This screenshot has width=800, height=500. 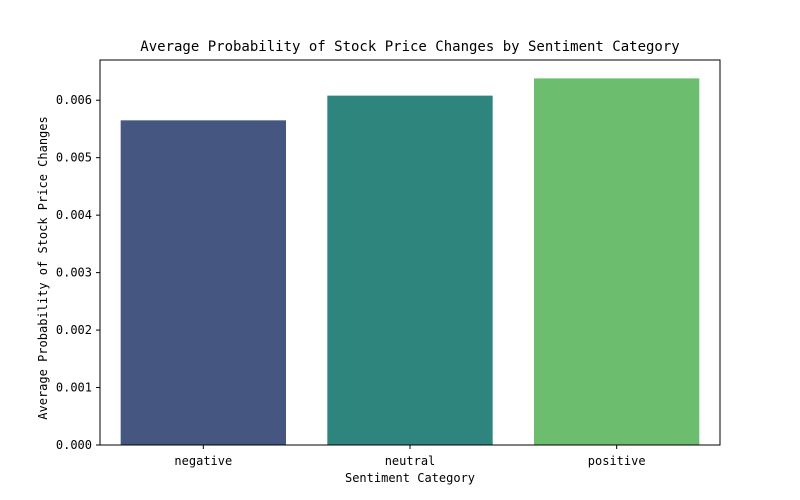 I want to click on y-tick-label: 0.001, so click(x=74, y=388).